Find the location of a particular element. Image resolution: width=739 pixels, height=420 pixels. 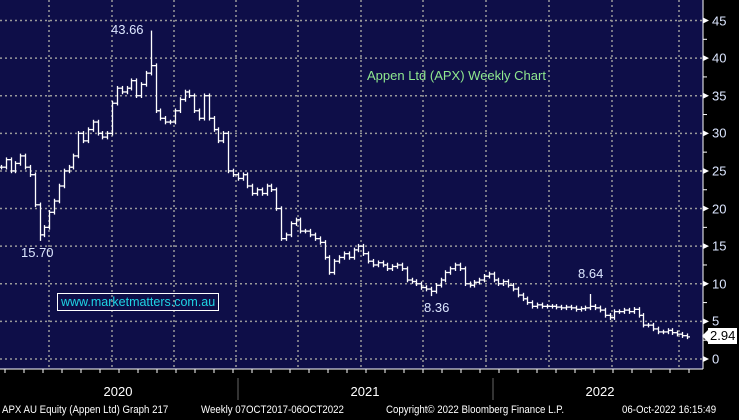

y-tick-label: 45 is located at coordinates (719, 20).